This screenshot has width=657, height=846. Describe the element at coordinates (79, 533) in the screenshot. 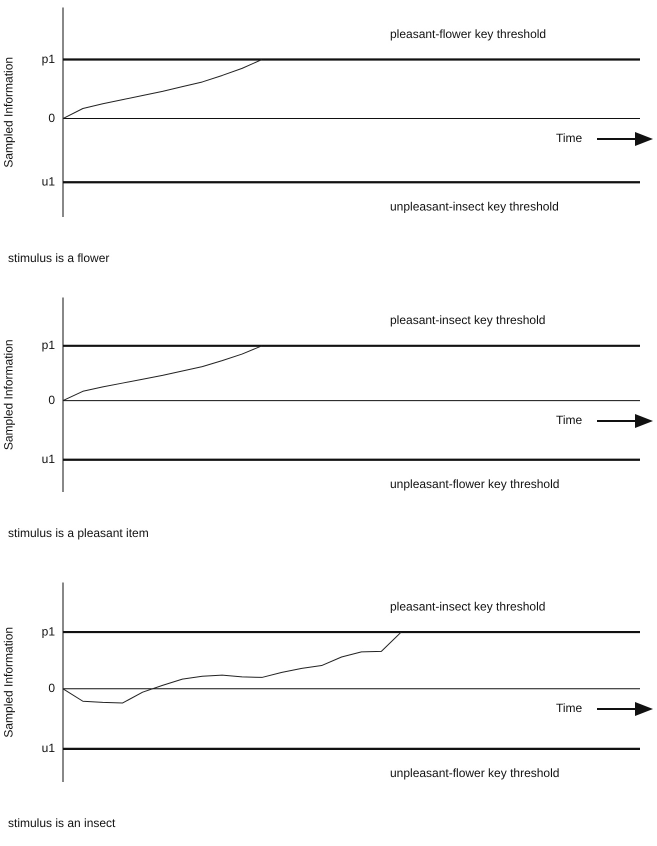

I see `text: stimulus is a pleasant item` at that location.